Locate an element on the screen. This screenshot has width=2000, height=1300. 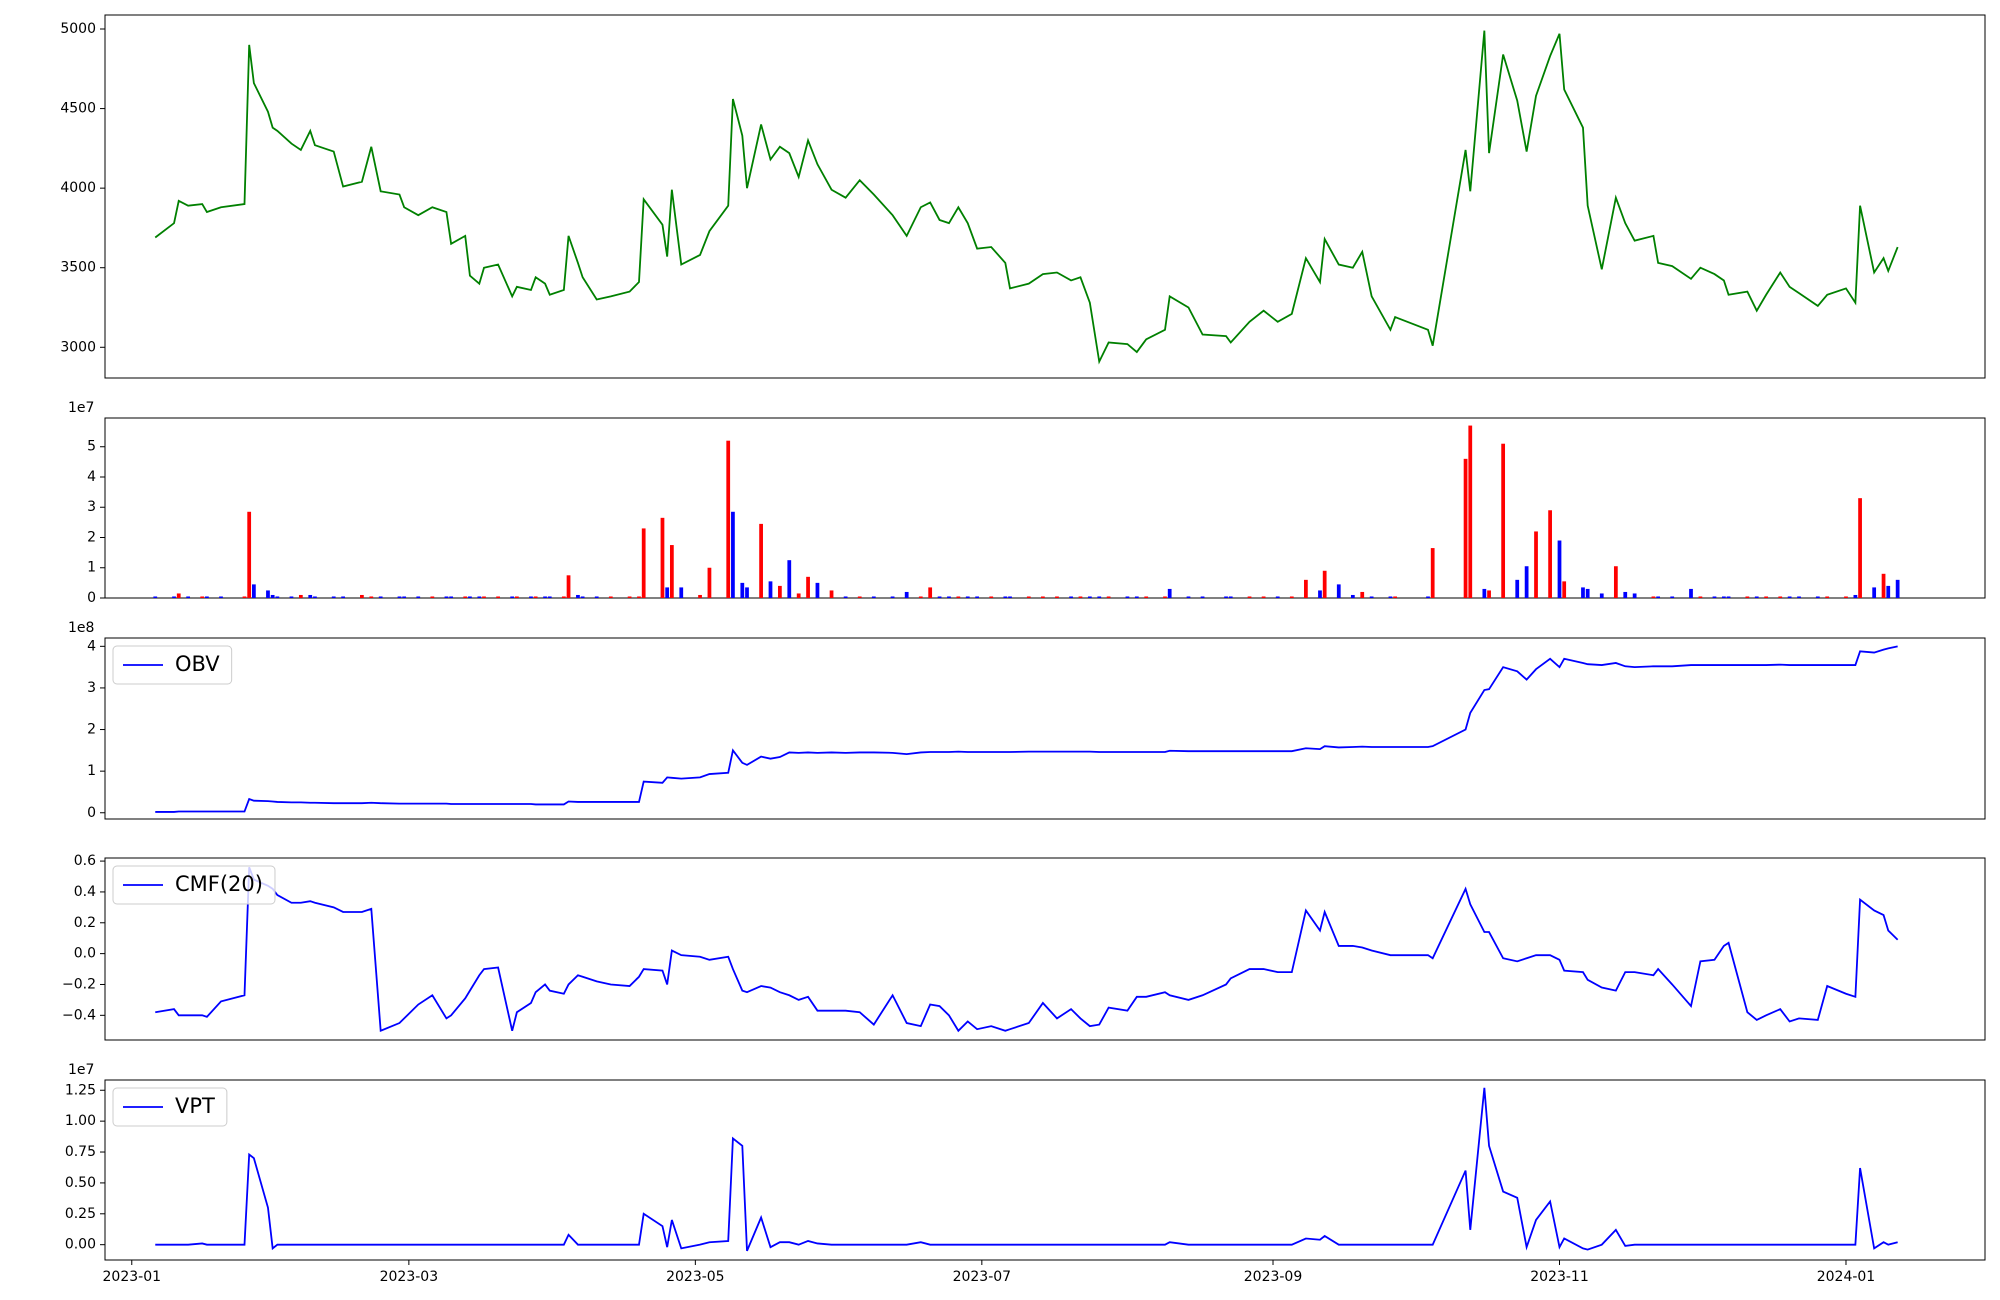
y-offset-label: 1e8 is located at coordinates (81, 628).